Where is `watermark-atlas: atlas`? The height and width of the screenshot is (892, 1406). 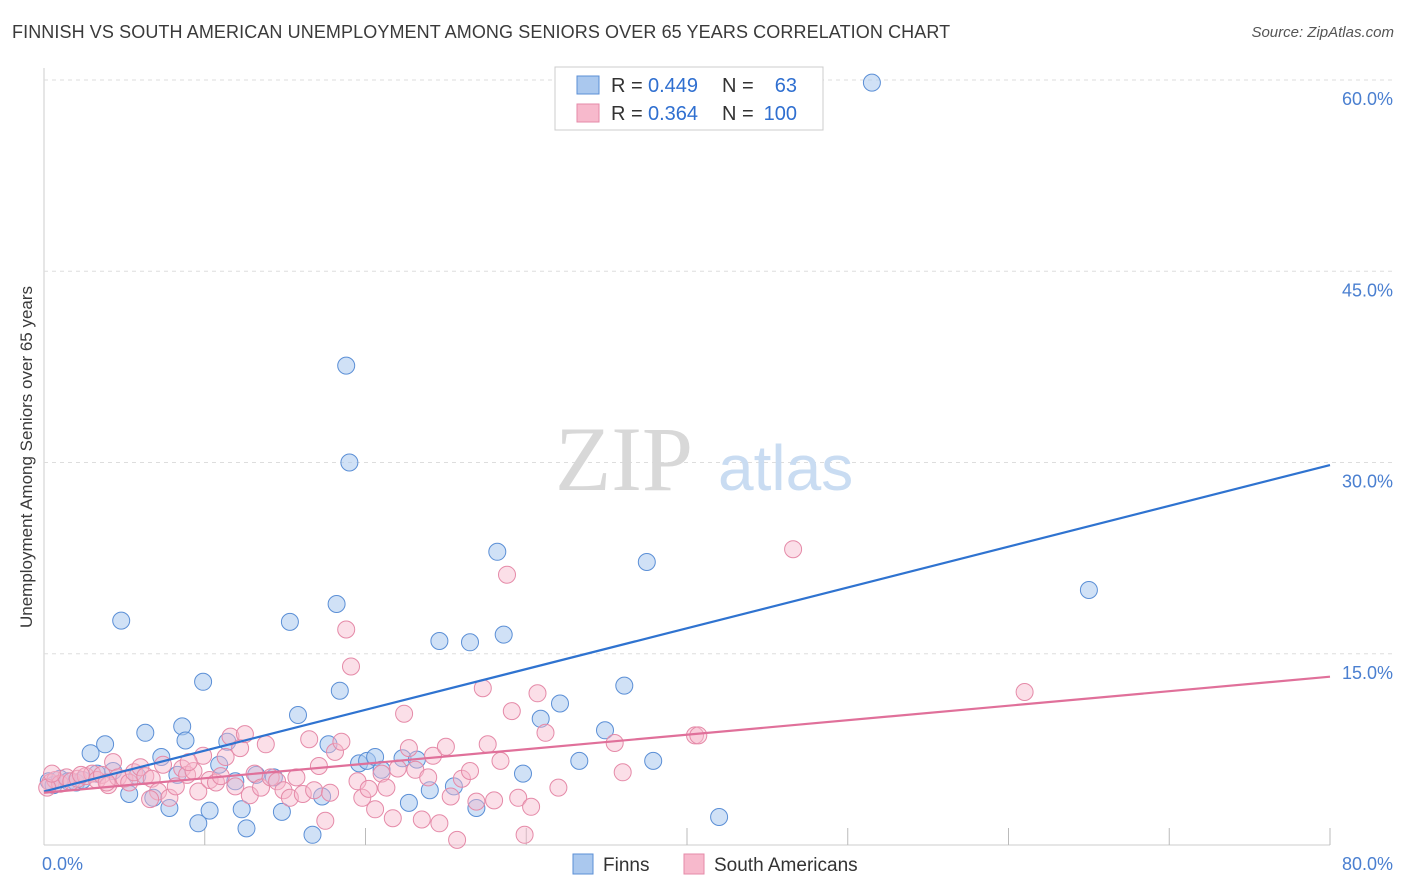
watermark-atlas: atlas is located at coordinates (785, 468).